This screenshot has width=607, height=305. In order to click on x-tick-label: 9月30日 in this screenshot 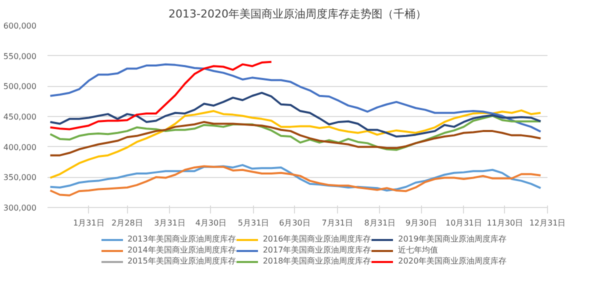, I will do `click(421, 223)`.